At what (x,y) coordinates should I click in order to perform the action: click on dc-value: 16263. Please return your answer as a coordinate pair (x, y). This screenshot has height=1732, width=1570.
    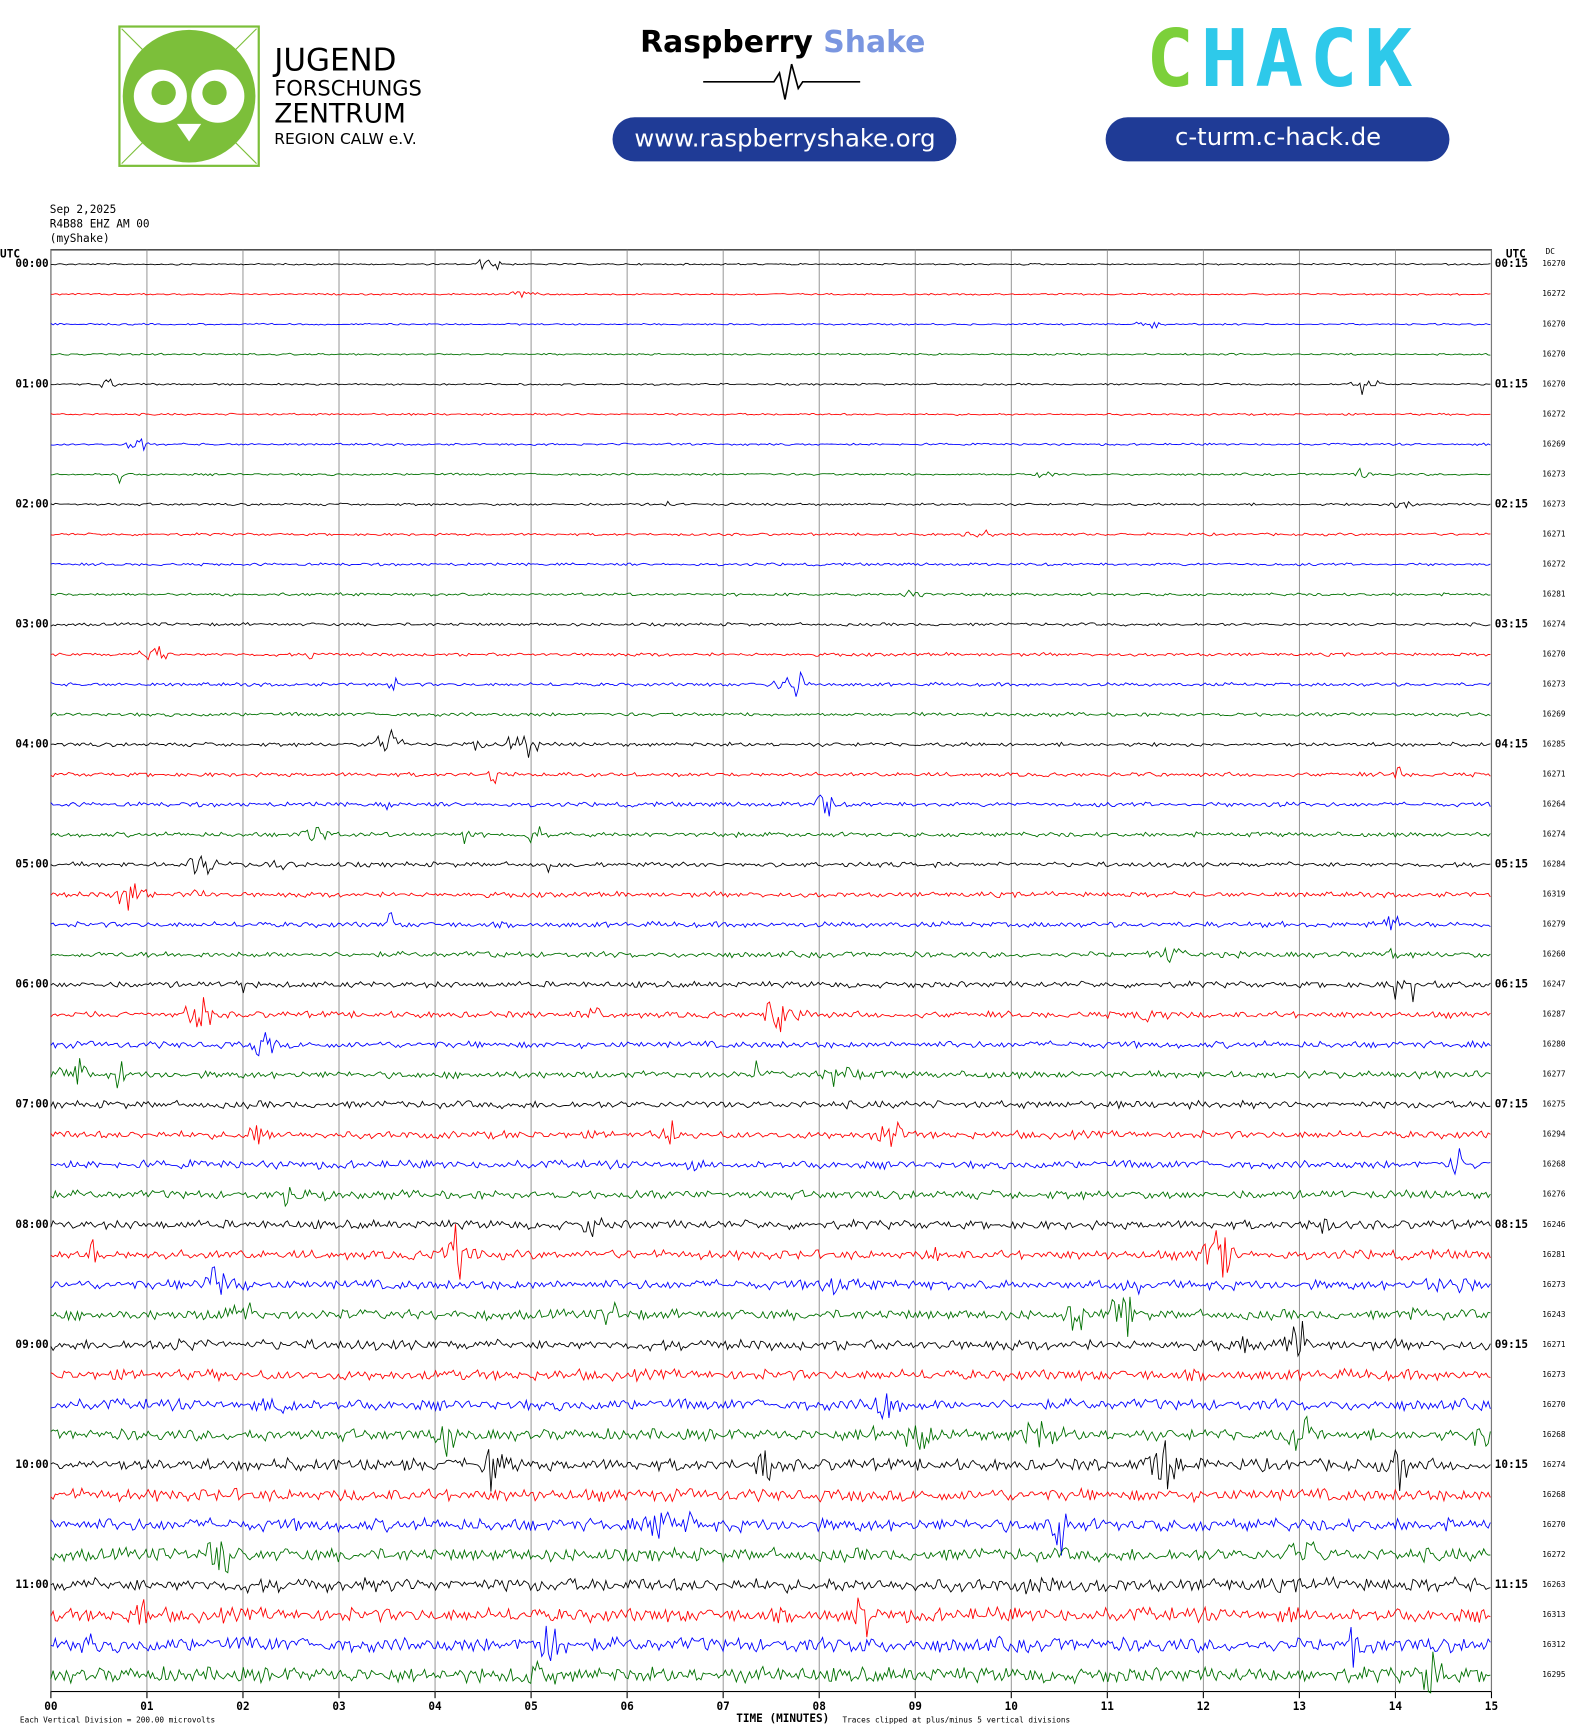
    Looking at the image, I should click on (1554, 1584).